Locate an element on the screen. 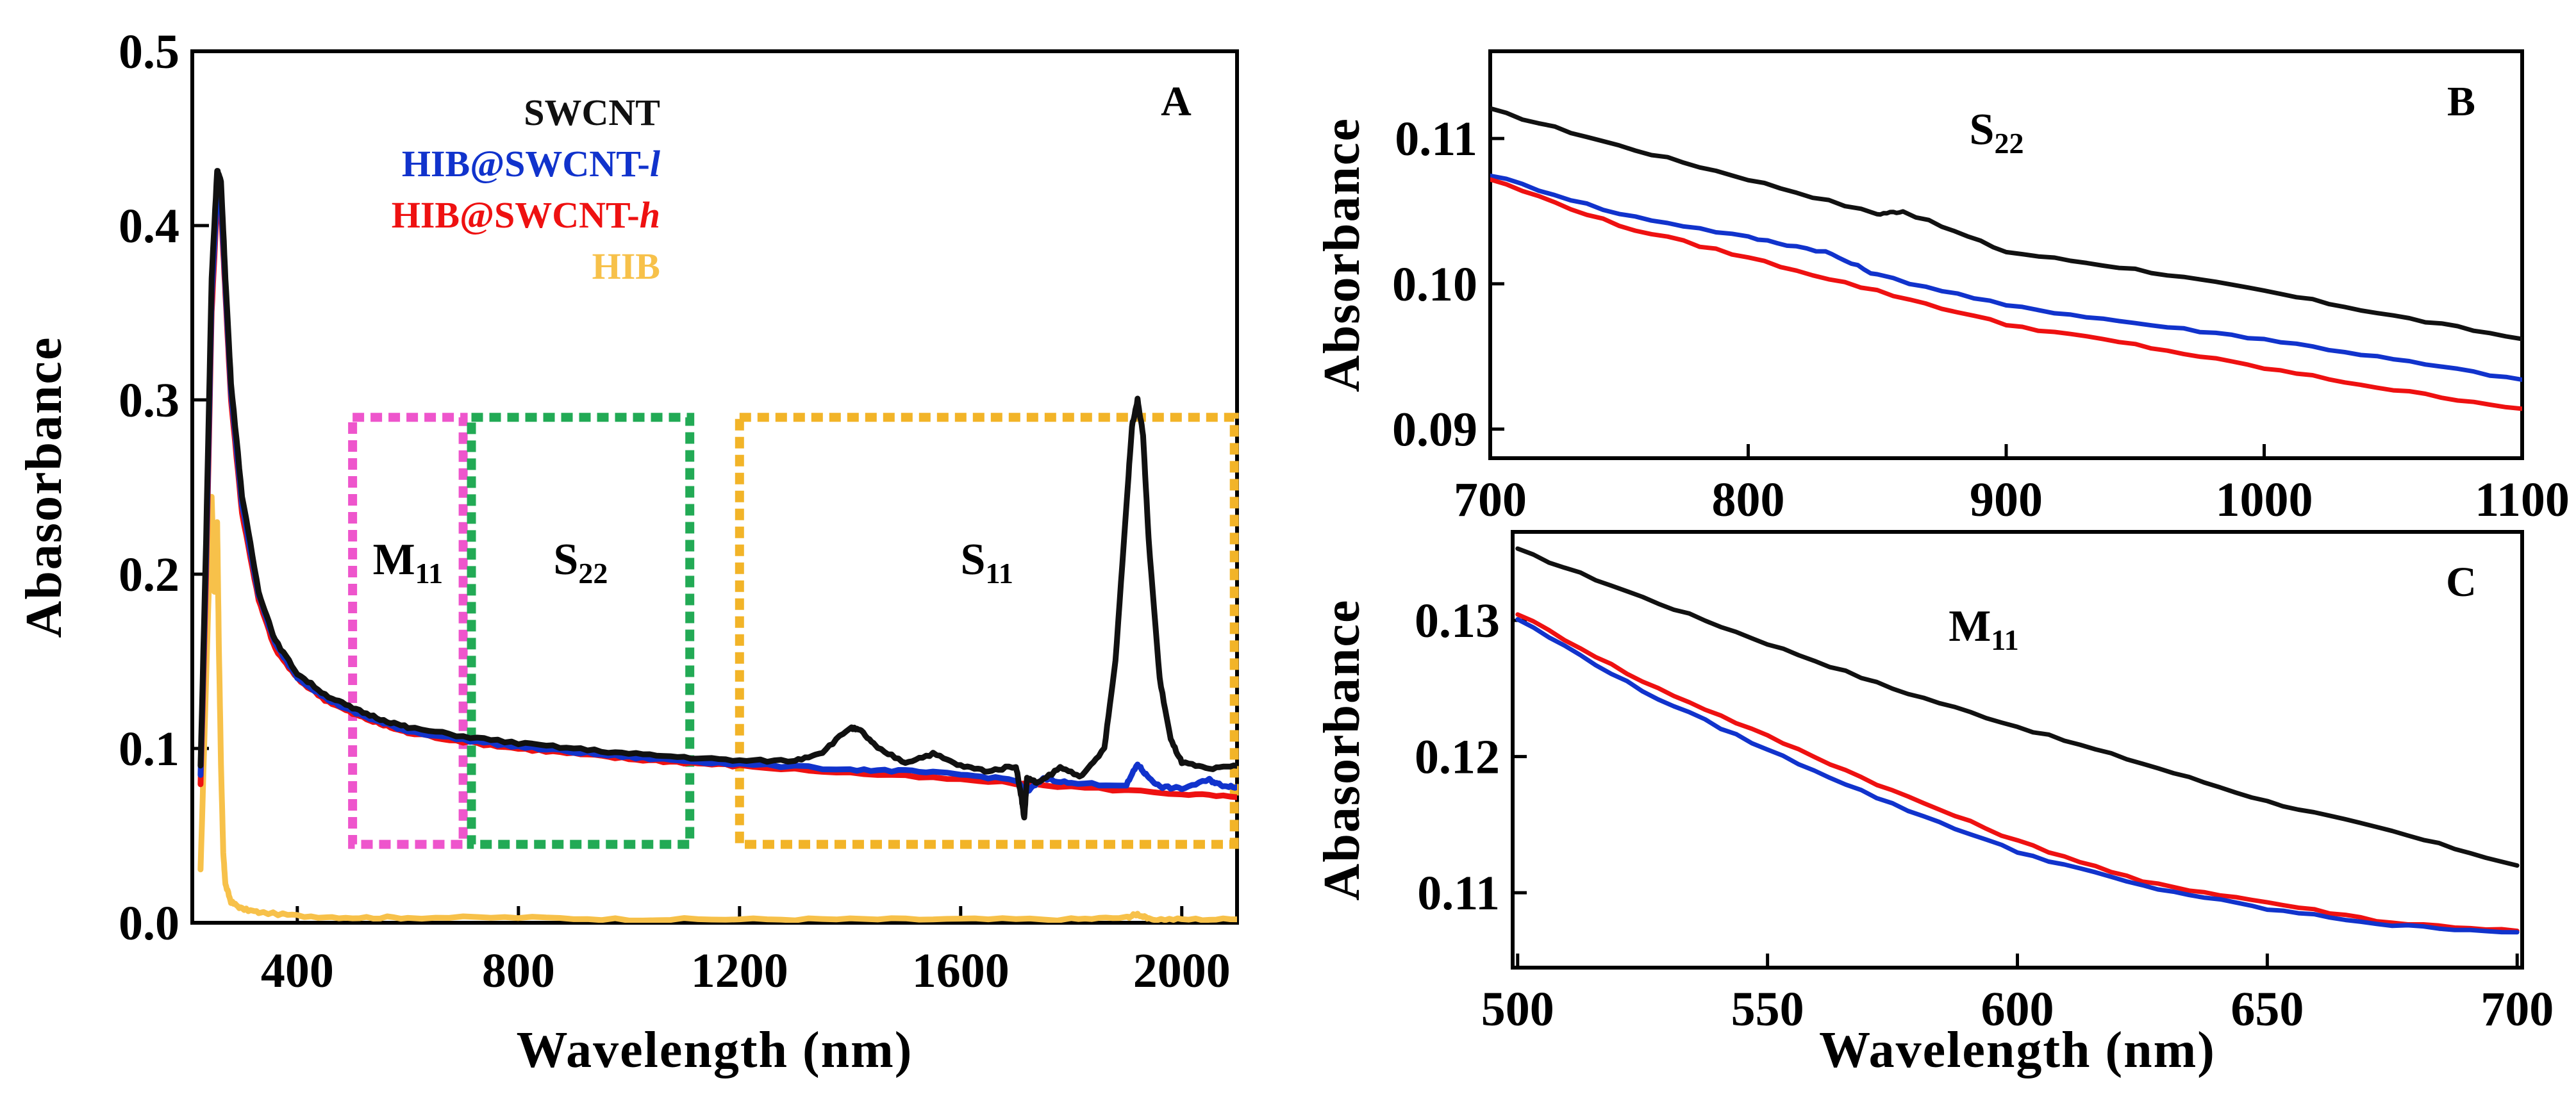  legend-entry-swcnt: SWCNT is located at coordinates (592, 113).